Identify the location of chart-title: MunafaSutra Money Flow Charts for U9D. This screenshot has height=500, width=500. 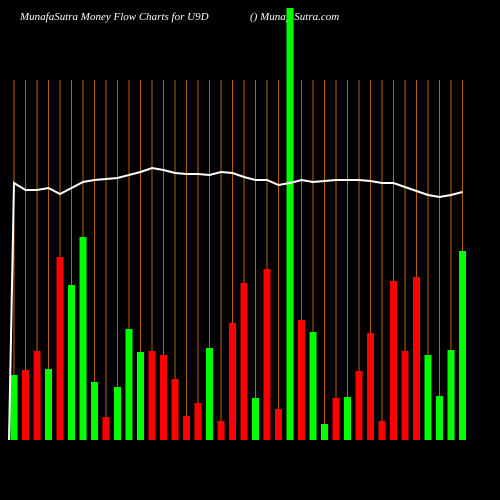
(114, 17).